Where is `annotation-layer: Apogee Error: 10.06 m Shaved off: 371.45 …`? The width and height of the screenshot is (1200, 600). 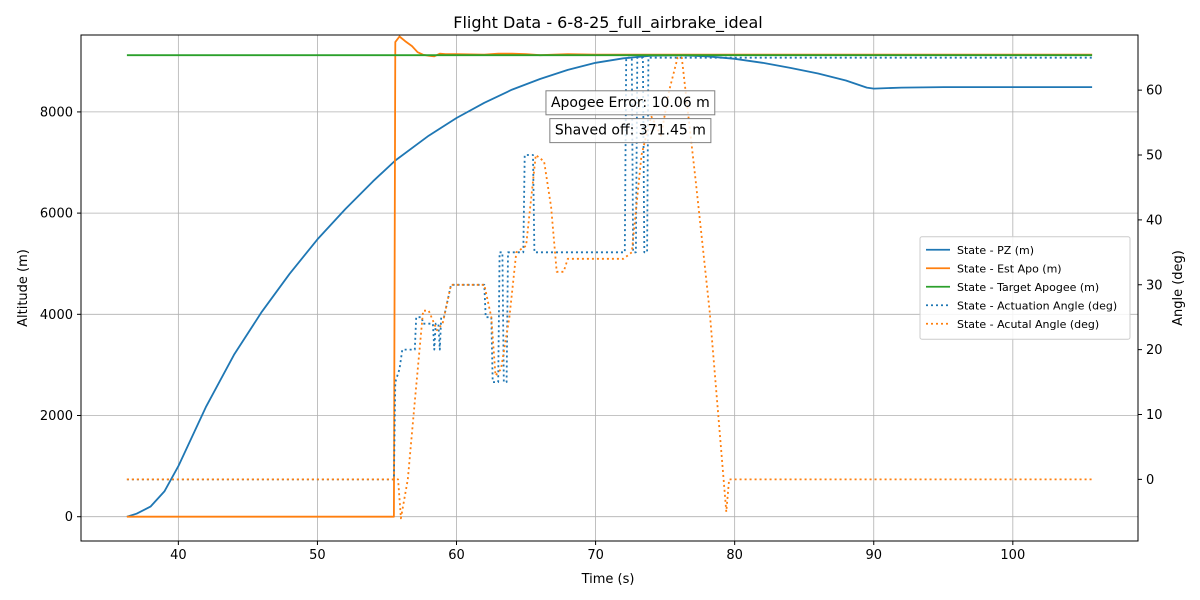
annotation-layer: Apogee Error: 10.06 m Shaved off: 371.45 … is located at coordinates (630, 117).